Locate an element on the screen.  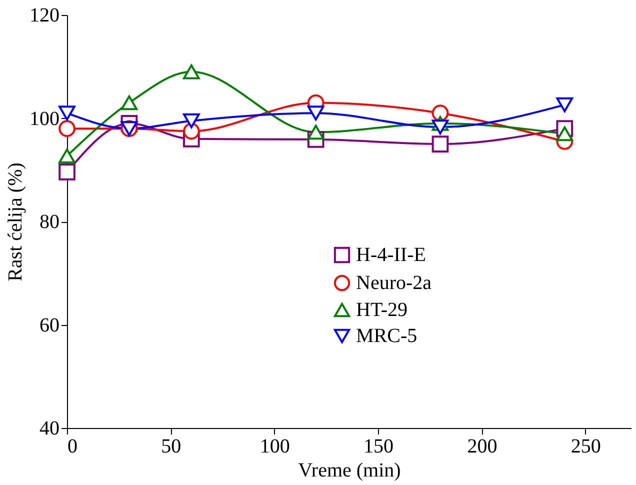
x-tick-label: 50 is located at coordinates (171, 447).